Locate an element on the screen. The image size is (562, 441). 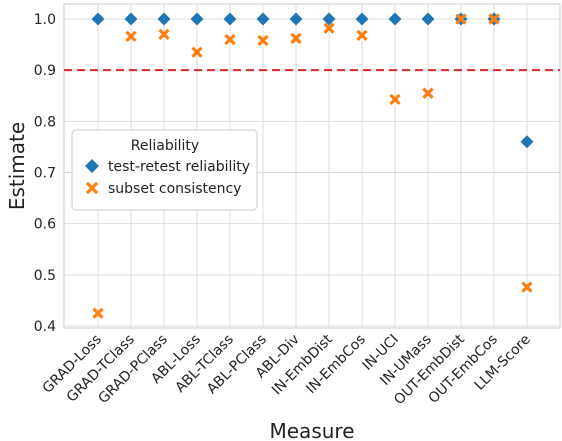
y-tick-labels: 0.4 0.5 0.6 0.7 0.8 0.9 1.0 is located at coordinates (45, 173).